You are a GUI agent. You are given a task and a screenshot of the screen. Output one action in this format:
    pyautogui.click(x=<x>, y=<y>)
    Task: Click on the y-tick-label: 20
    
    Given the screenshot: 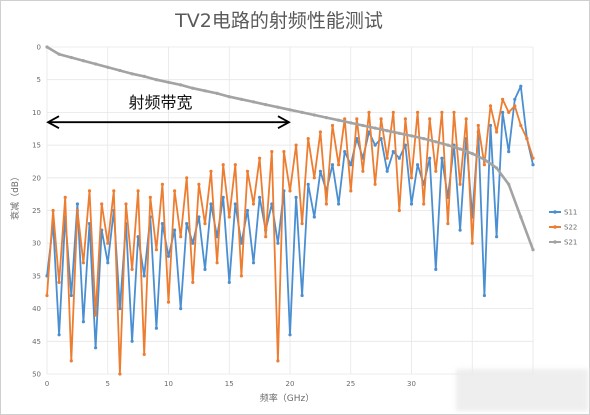 What is the action you would take?
    pyautogui.click(x=36, y=178)
    